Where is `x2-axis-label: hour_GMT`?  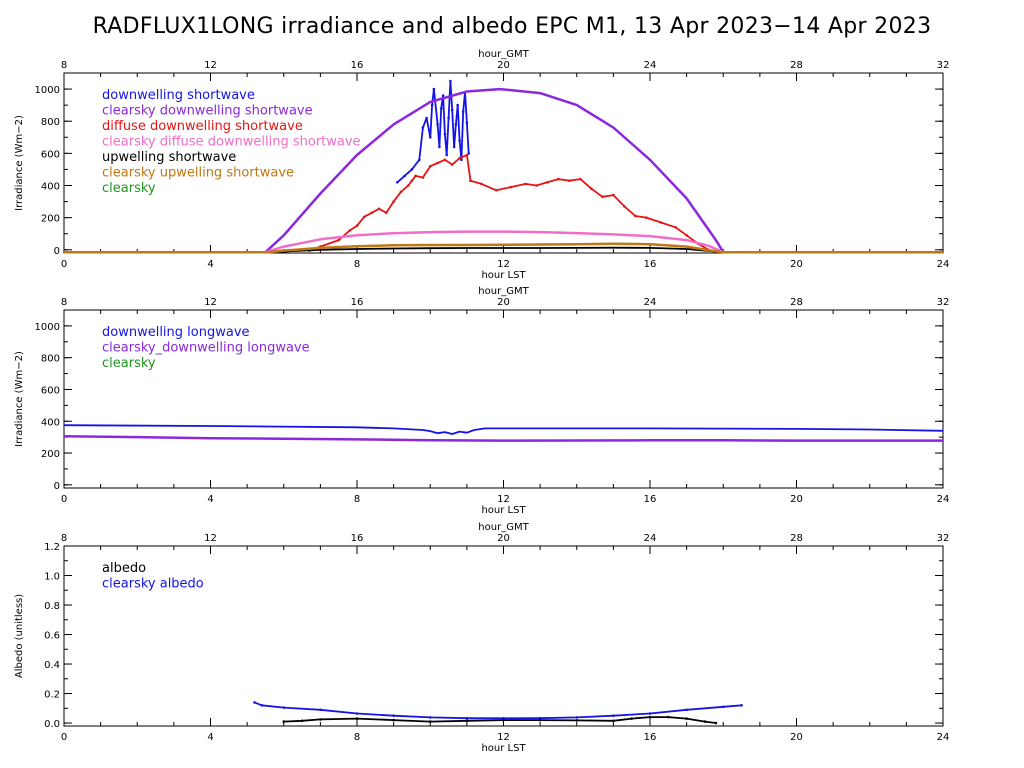
x2-axis-label: hour_GMT is located at coordinates (503, 527).